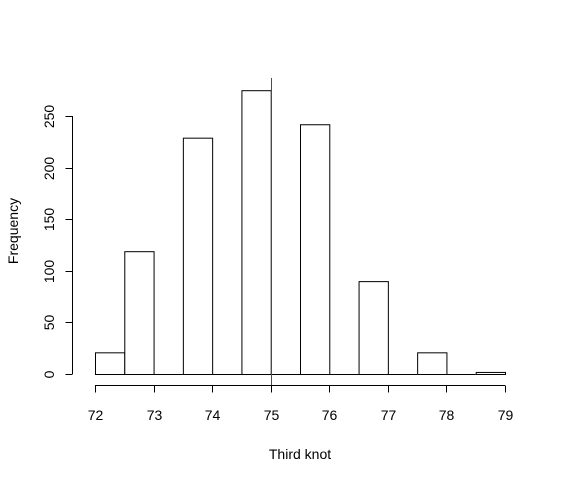 This screenshot has height=484, width=562. What do you see at coordinates (330, 415) in the screenshot?
I see `x-tick-label: 76` at bounding box center [330, 415].